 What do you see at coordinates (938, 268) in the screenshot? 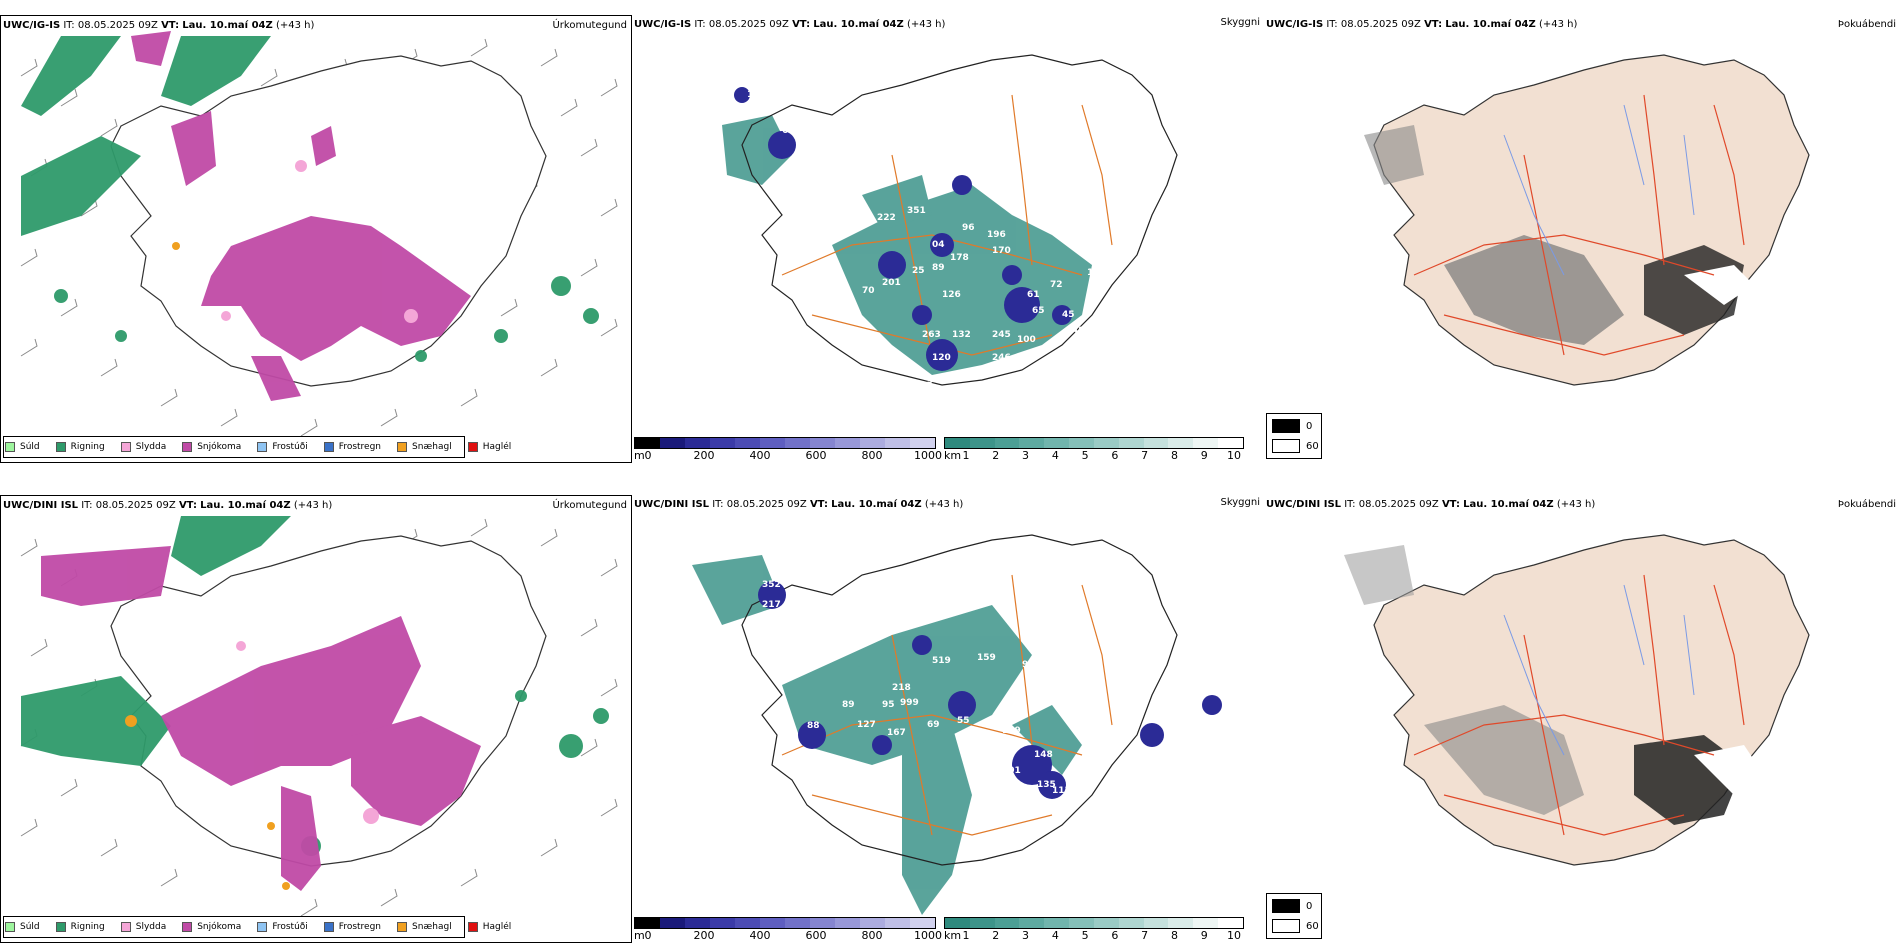
I see `visibility-value-label: 89` at bounding box center [938, 268].